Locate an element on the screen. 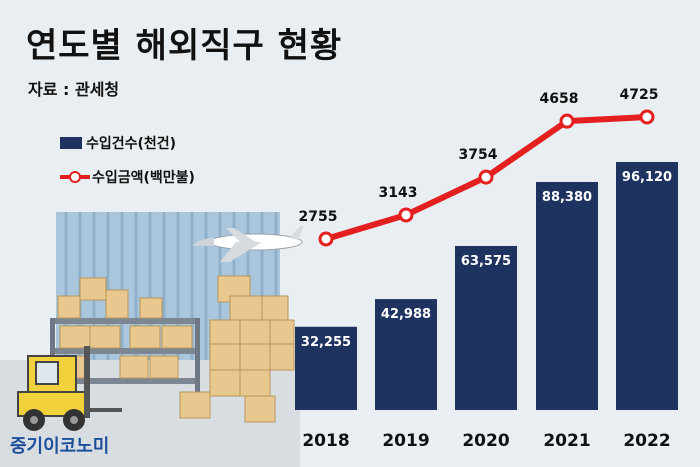 Image resolution: width=700 pixels, height=467 pixels. bar-2020 is located at coordinates (486, 327).